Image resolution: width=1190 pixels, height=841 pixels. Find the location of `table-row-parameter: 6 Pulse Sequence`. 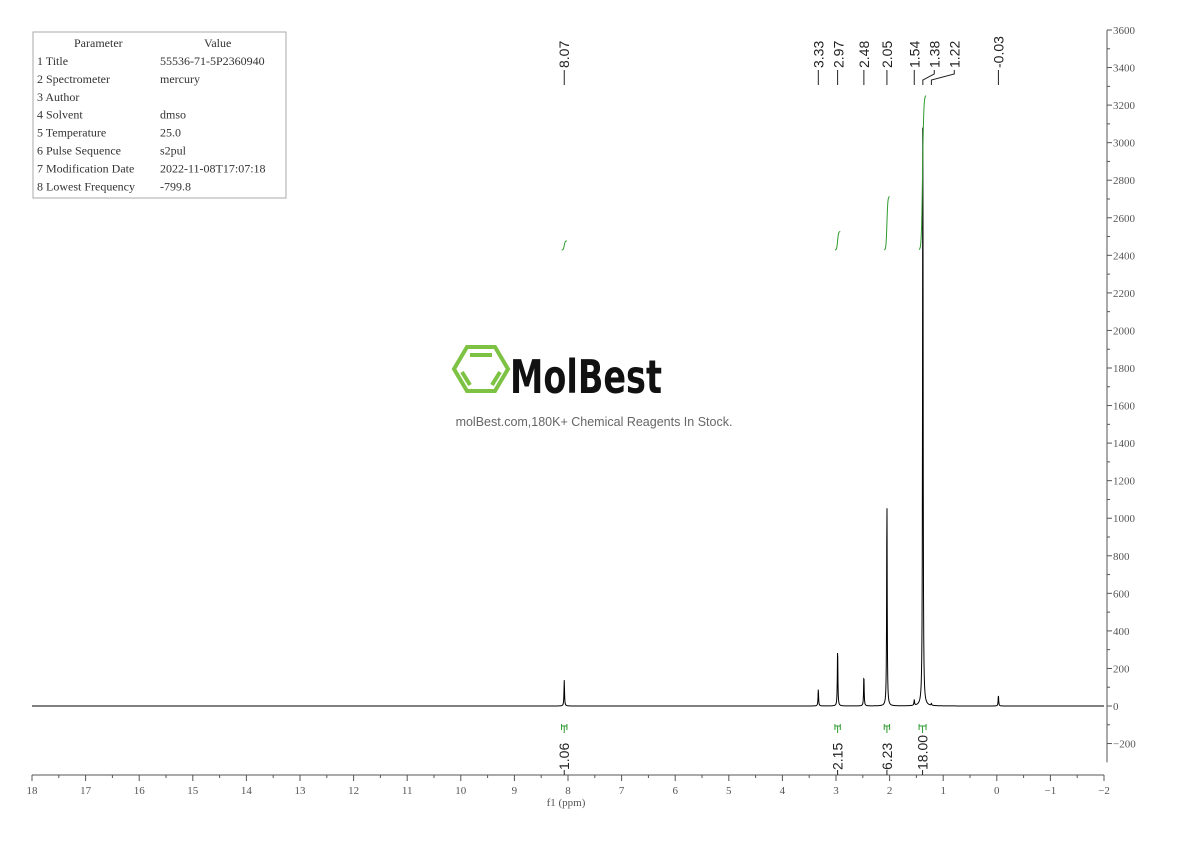

table-row-parameter: 6 Pulse Sequence is located at coordinates (79, 151).